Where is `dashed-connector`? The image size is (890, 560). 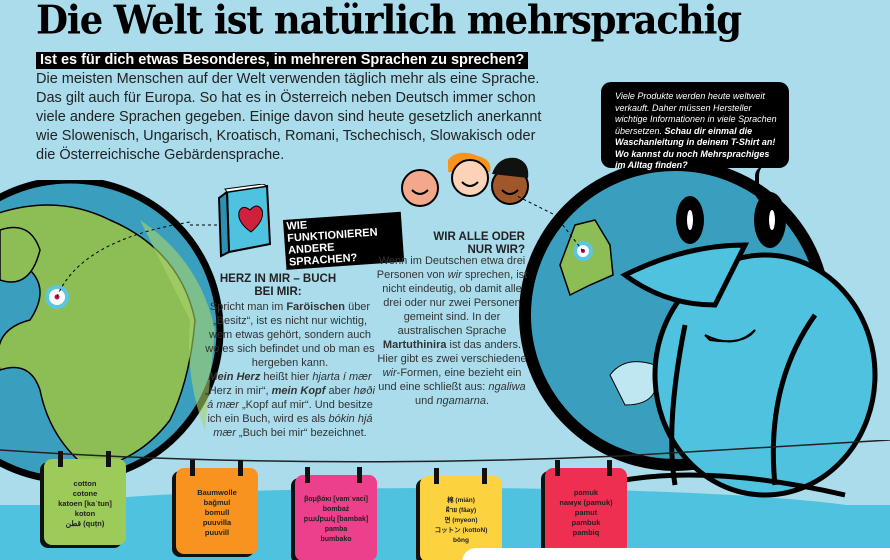 dashed-connector is located at coordinates (205, 225).